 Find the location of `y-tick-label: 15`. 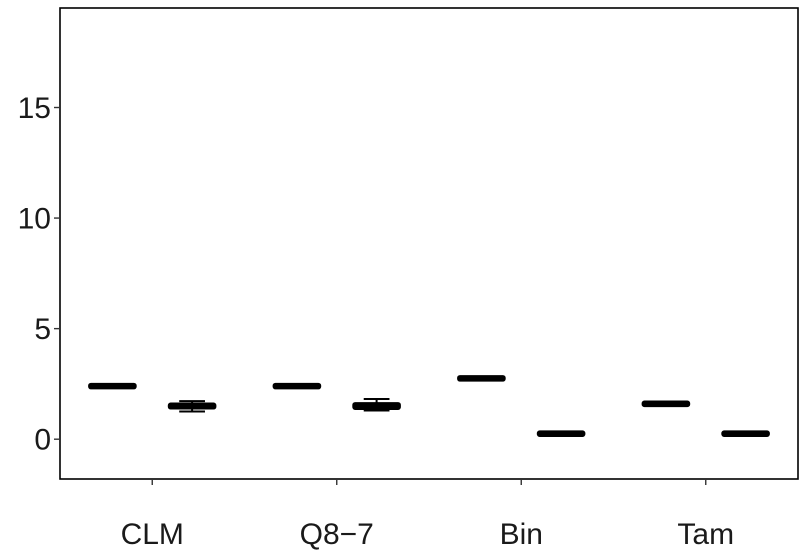

y-tick-label: 15 is located at coordinates (34, 108).